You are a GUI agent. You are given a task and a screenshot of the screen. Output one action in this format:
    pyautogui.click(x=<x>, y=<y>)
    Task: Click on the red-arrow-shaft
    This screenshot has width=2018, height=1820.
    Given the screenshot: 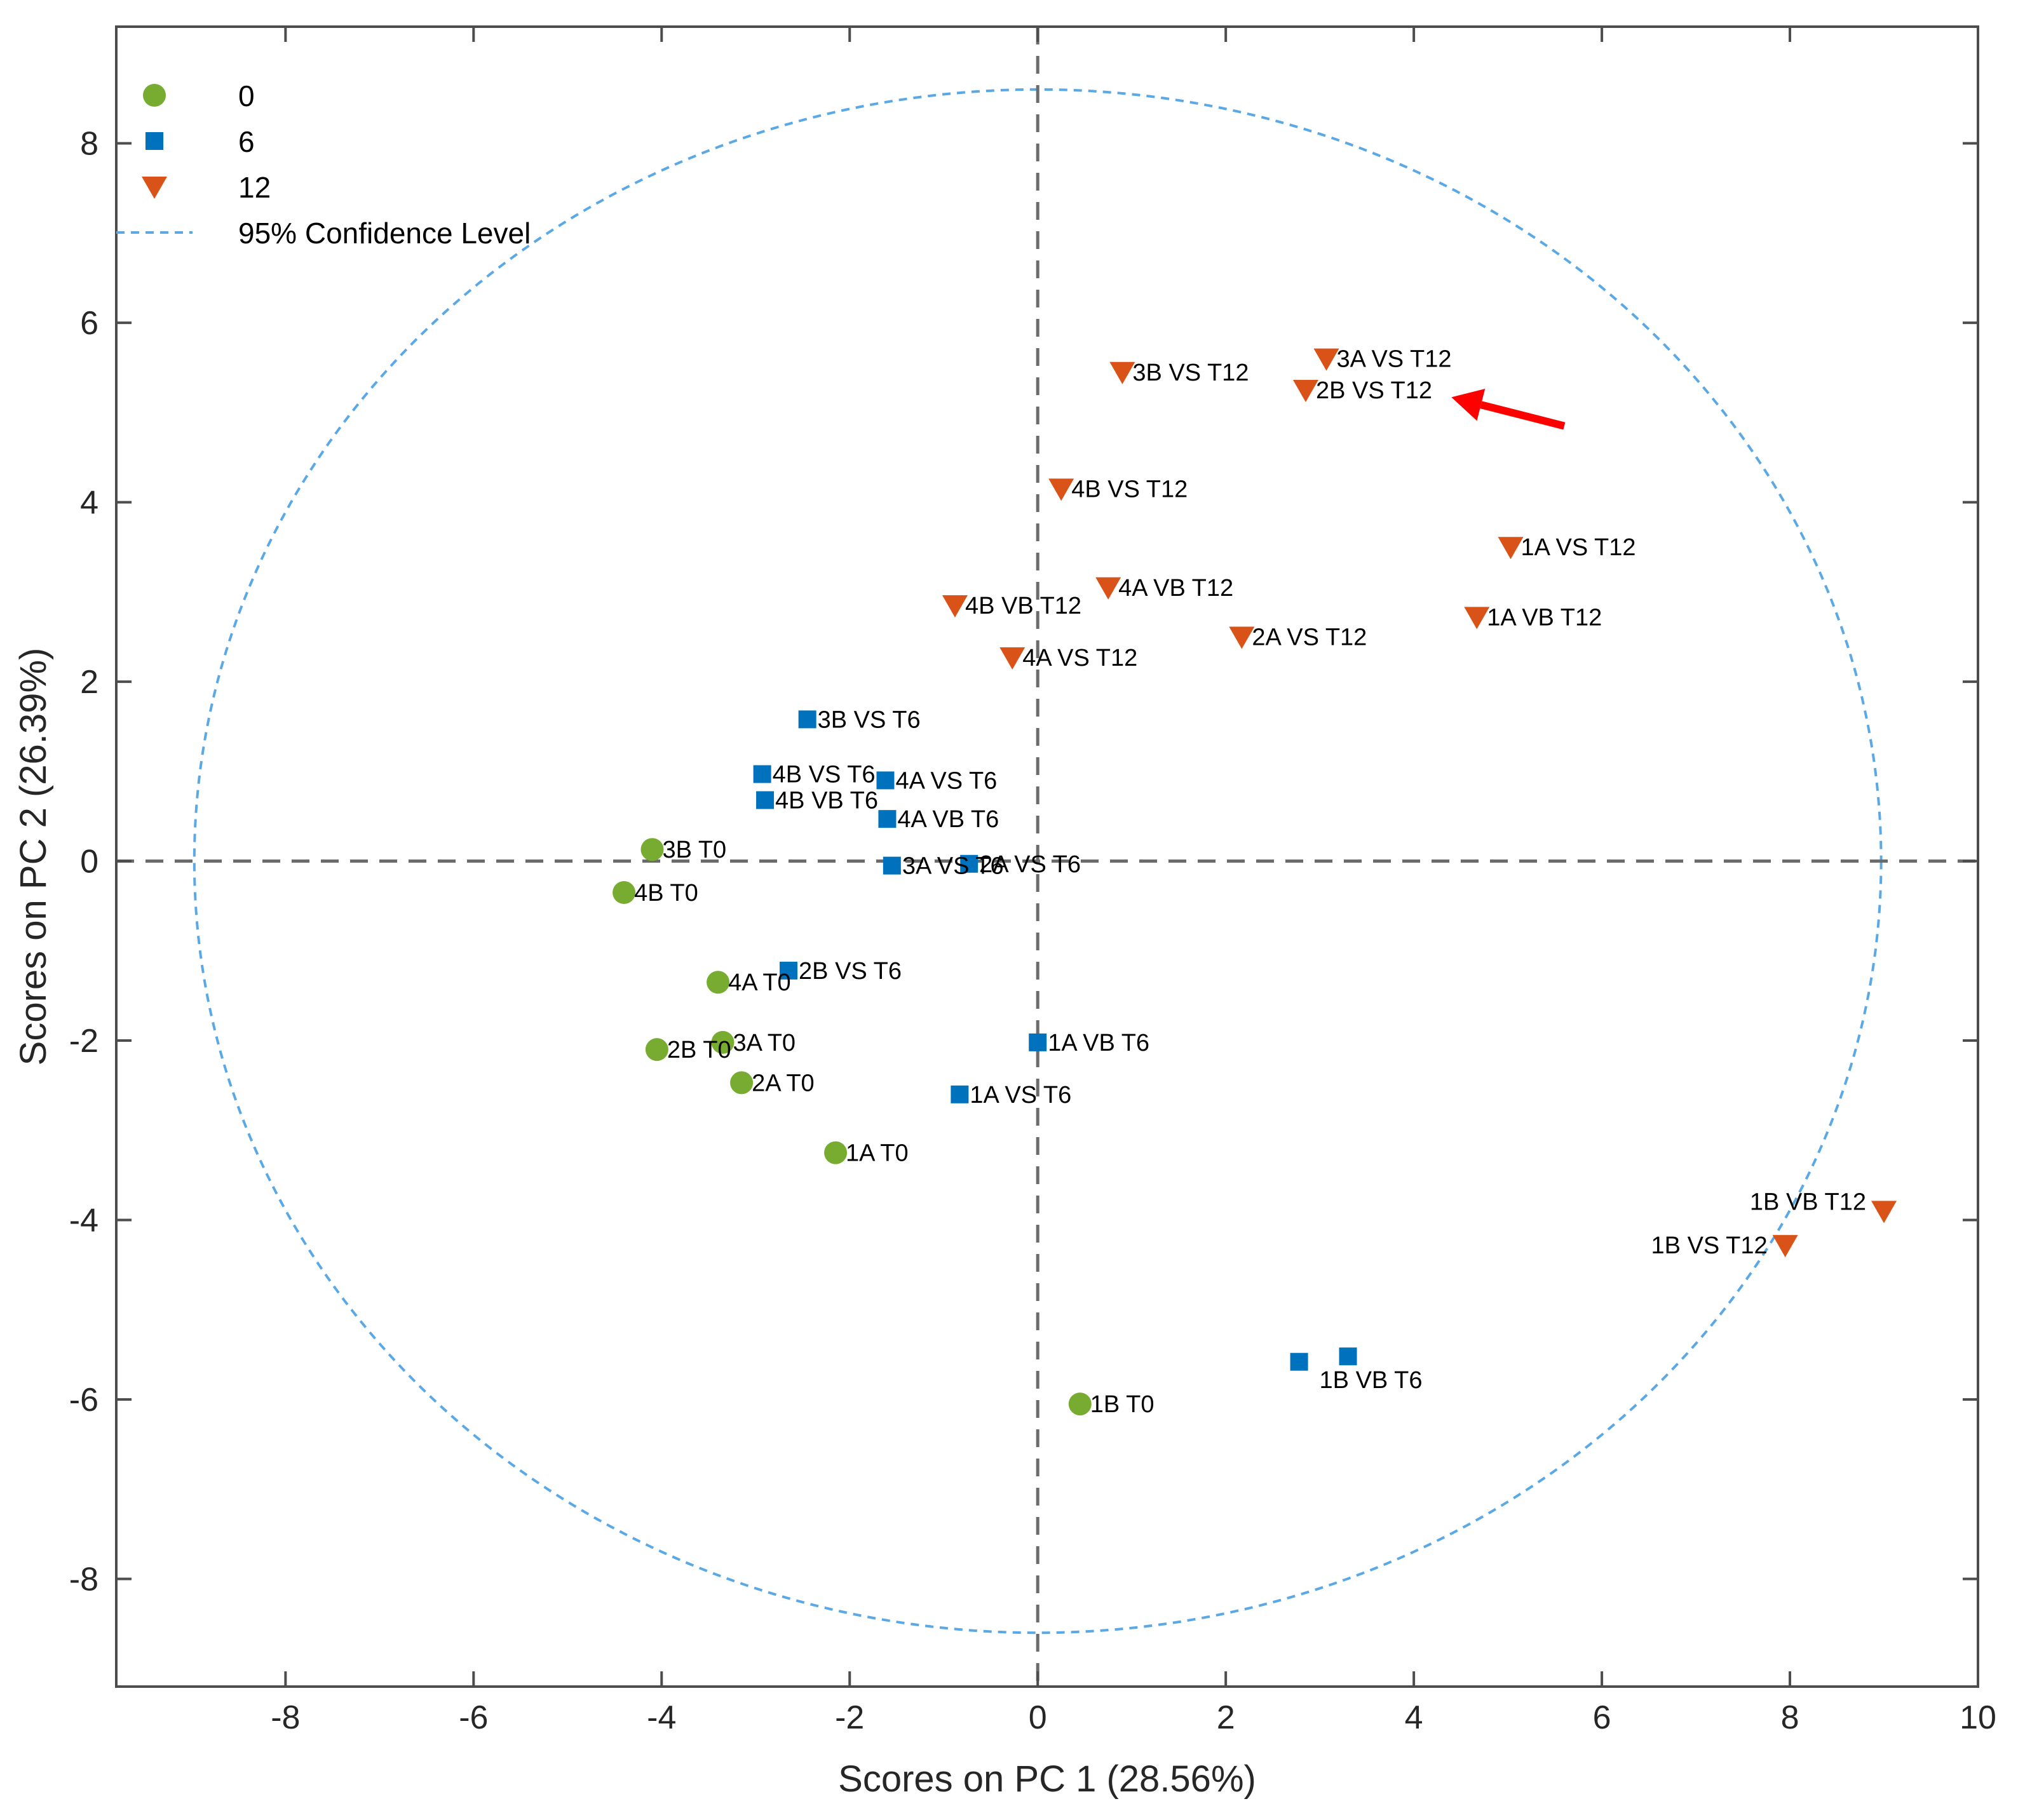 What is the action you would take?
    pyautogui.click(x=1523, y=416)
    